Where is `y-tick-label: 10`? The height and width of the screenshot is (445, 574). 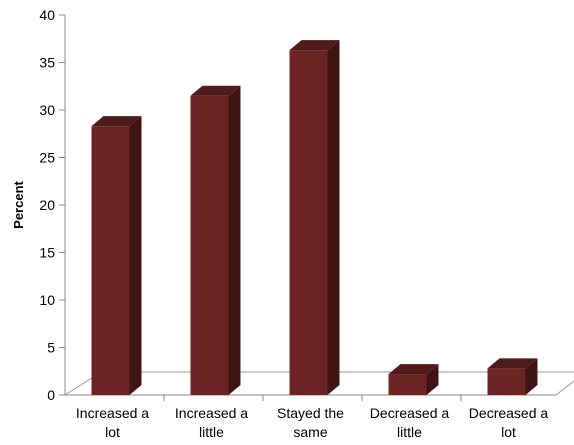 y-tick-label: 10 is located at coordinates (47, 300).